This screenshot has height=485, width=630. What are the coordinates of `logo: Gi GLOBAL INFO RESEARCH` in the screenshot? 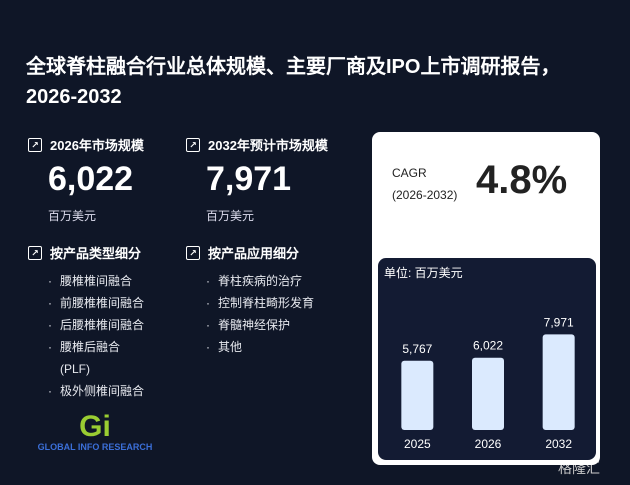 It's located at (95, 431).